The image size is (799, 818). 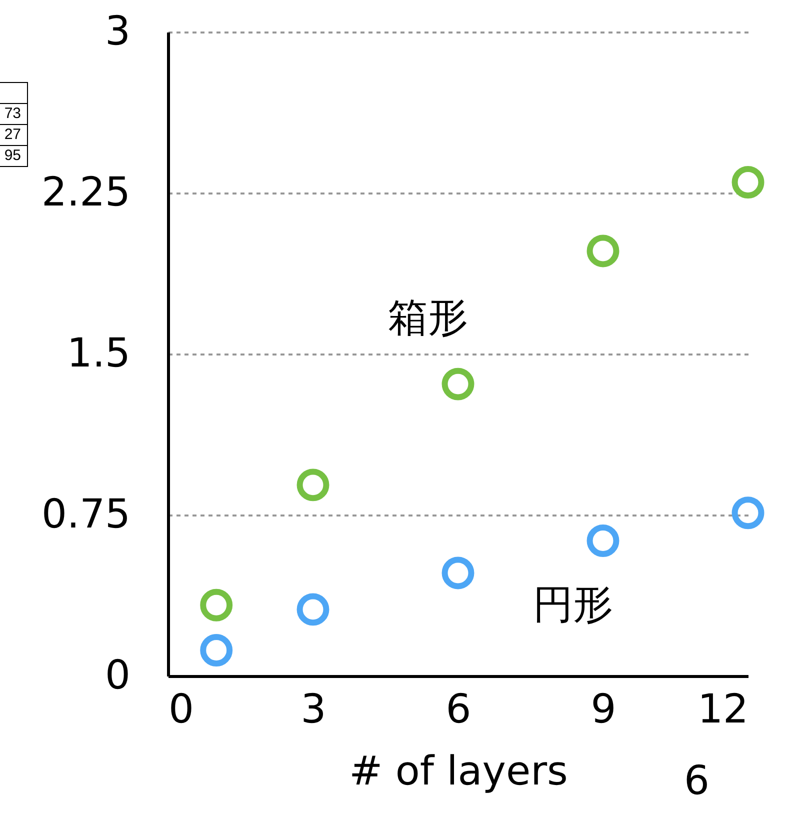 I want to click on x-tick-label: 3, so click(x=313, y=709).